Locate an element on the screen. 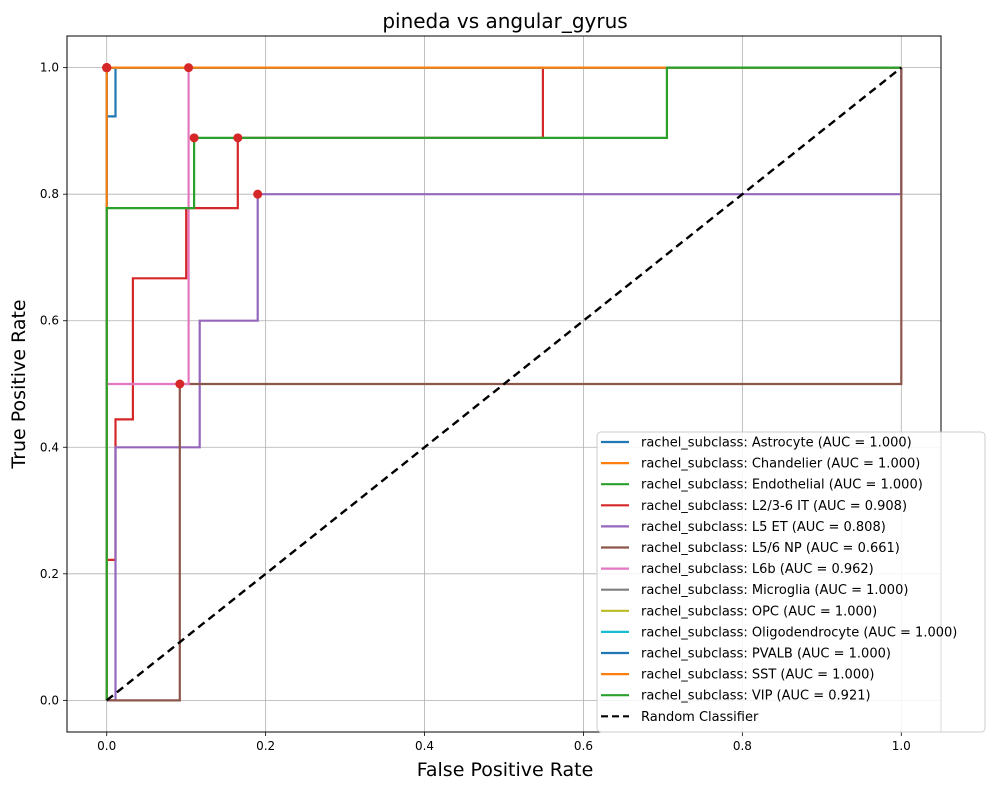 The image size is (994, 790). x-tick-label: 0.2 is located at coordinates (265, 746).